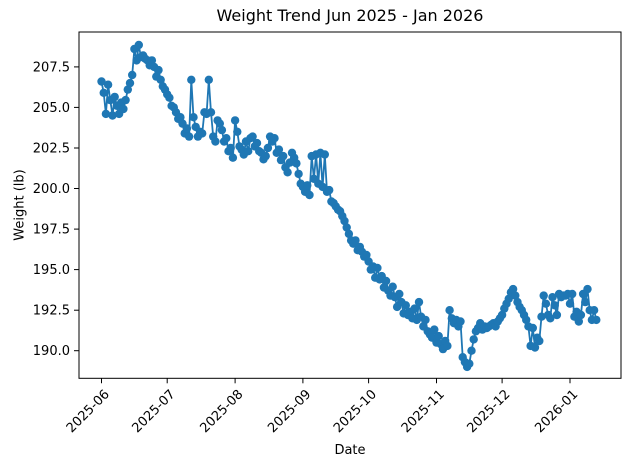  I want to click on y-tick-label: 190.0, so click(51, 351).